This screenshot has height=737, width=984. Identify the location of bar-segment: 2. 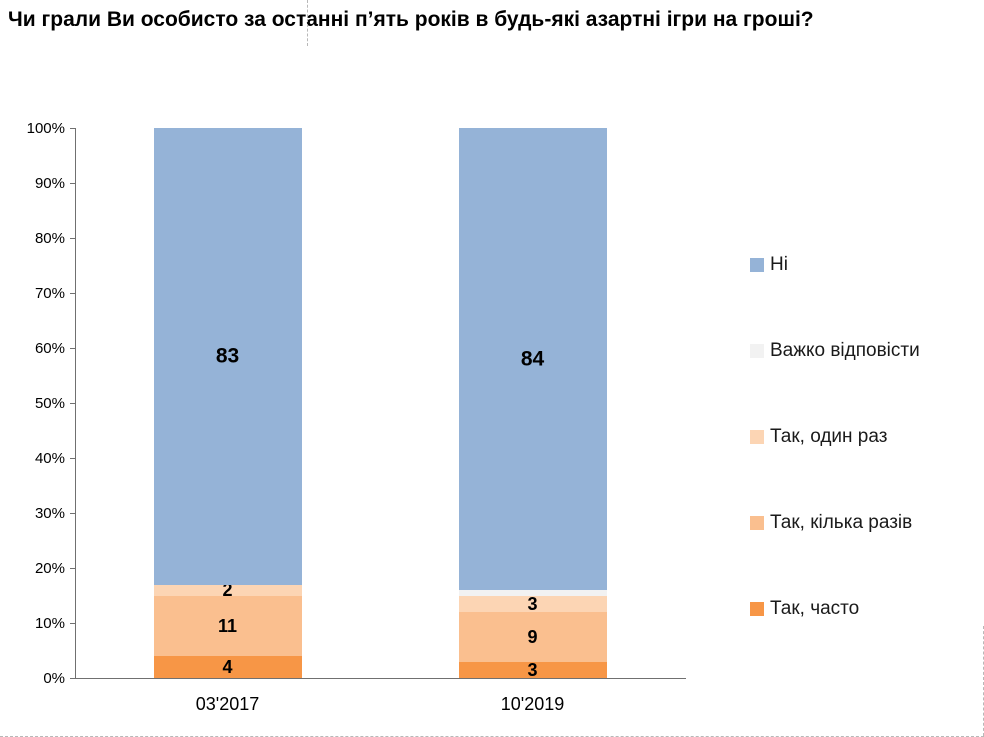
(227, 590).